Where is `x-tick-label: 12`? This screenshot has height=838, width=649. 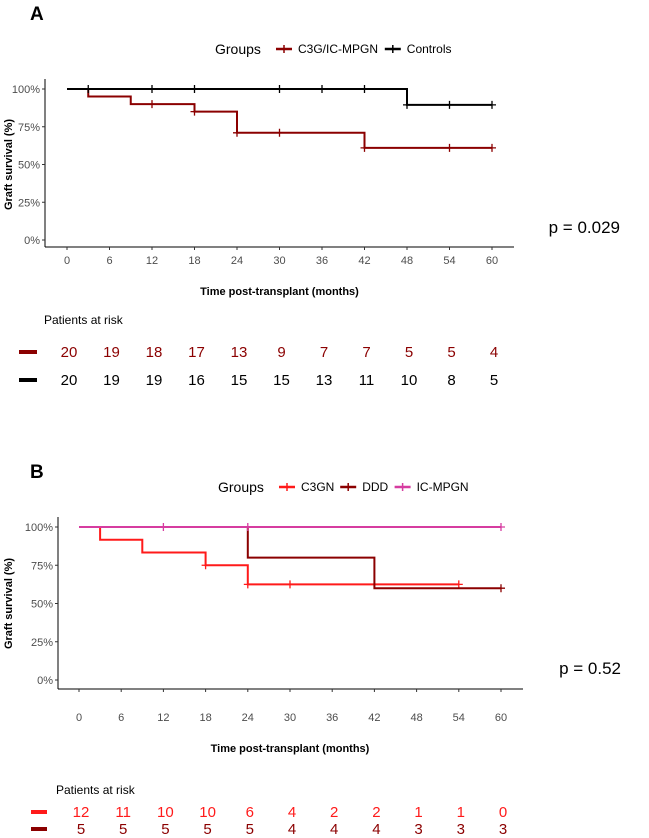
x-tick-label: 12 is located at coordinates (163, 718).